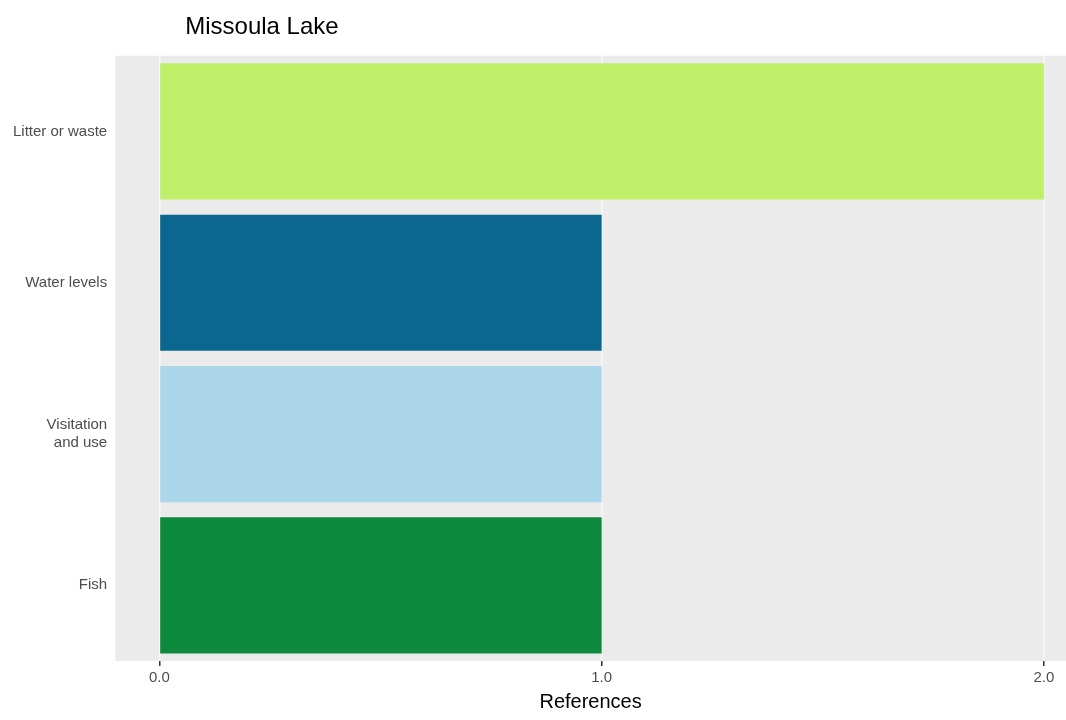 This screenshot has height=720, width=1066. Describe the element at coordinates (159, 677) in the screenshot. I see `x-tick-label: 0.0` at that location.